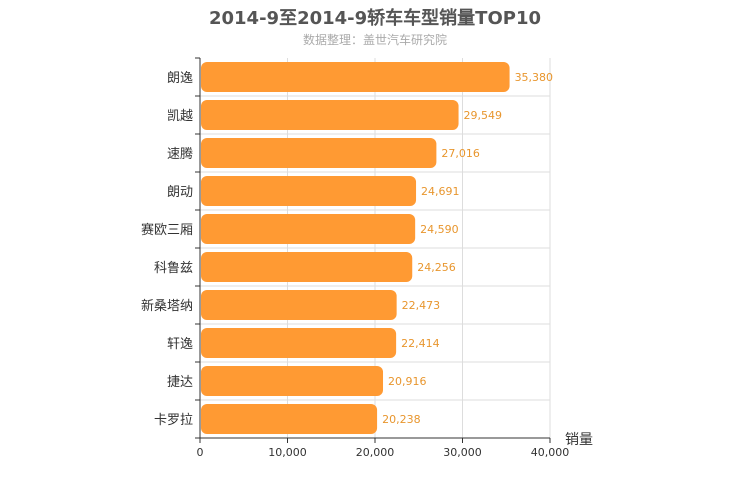 Image resolution: width=750 pixels, height=500 pixels. I want to click on value-label: 22,473, so click(421, 305).